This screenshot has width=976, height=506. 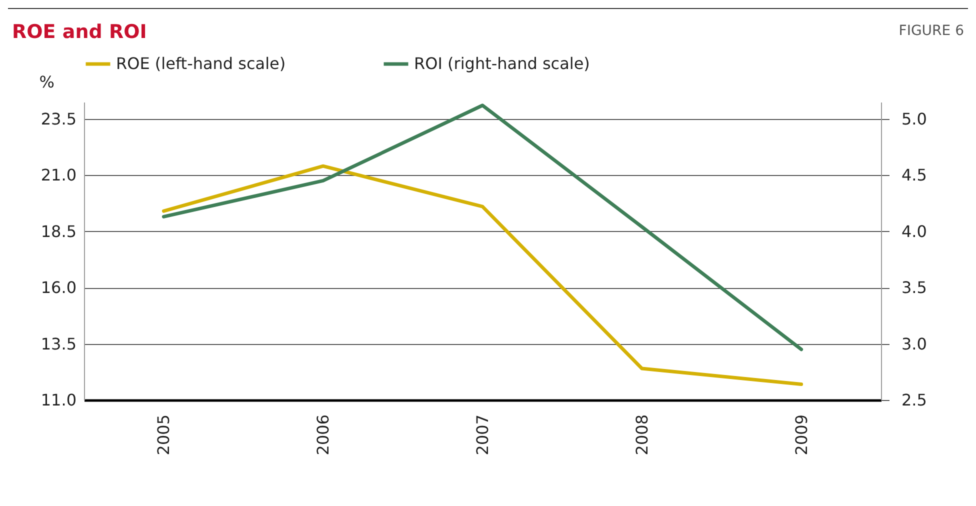 I want to click on y-tick-label: 16.0, so click(x=58, y=288).